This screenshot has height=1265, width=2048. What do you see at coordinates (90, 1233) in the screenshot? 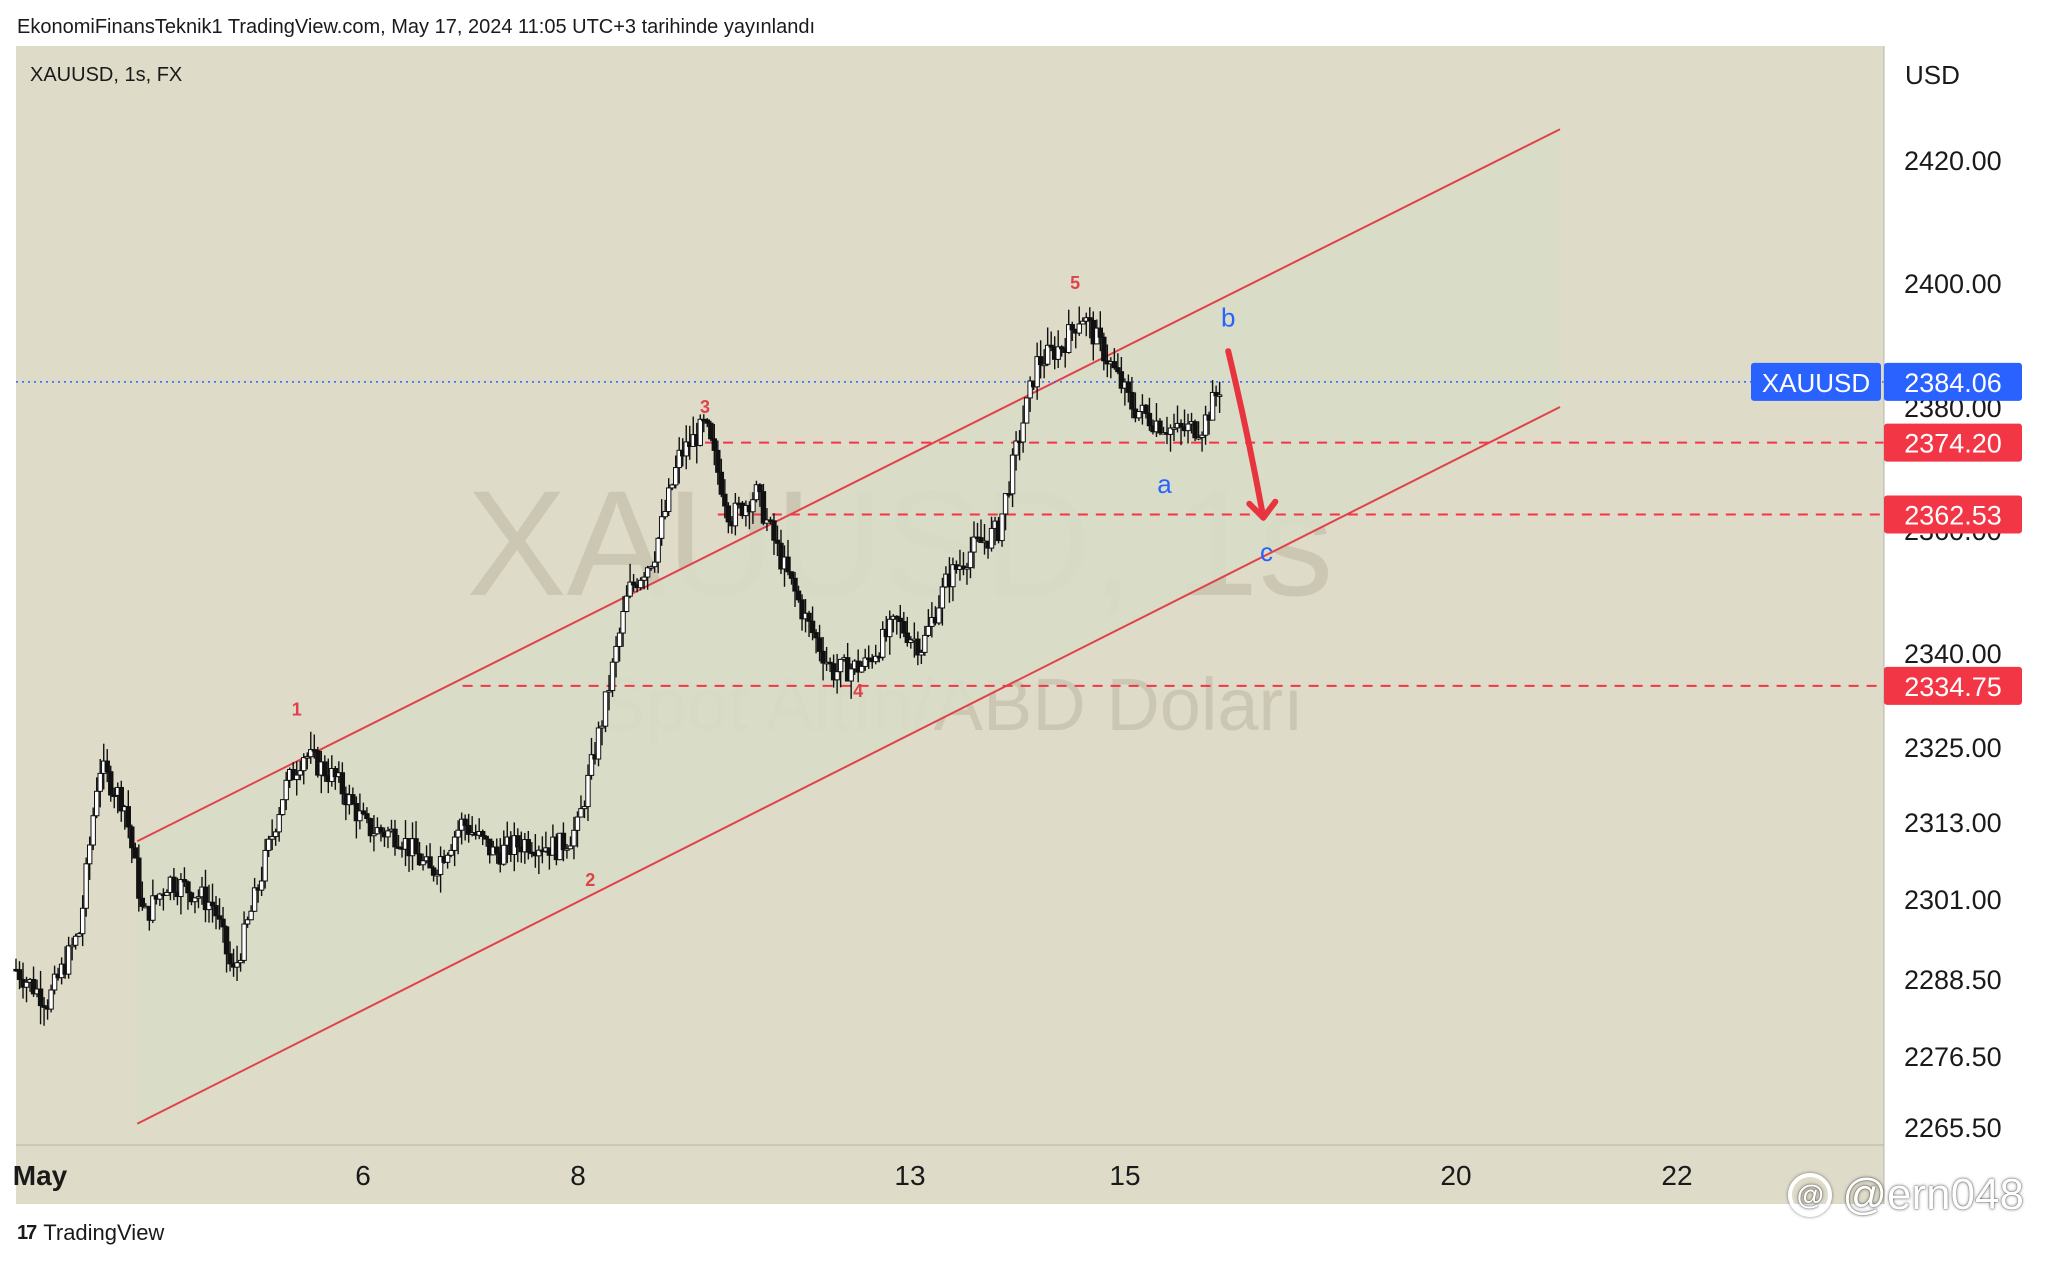
I see `tradingview-logo: 17 TradingView` at bounding box center [90, 1233].